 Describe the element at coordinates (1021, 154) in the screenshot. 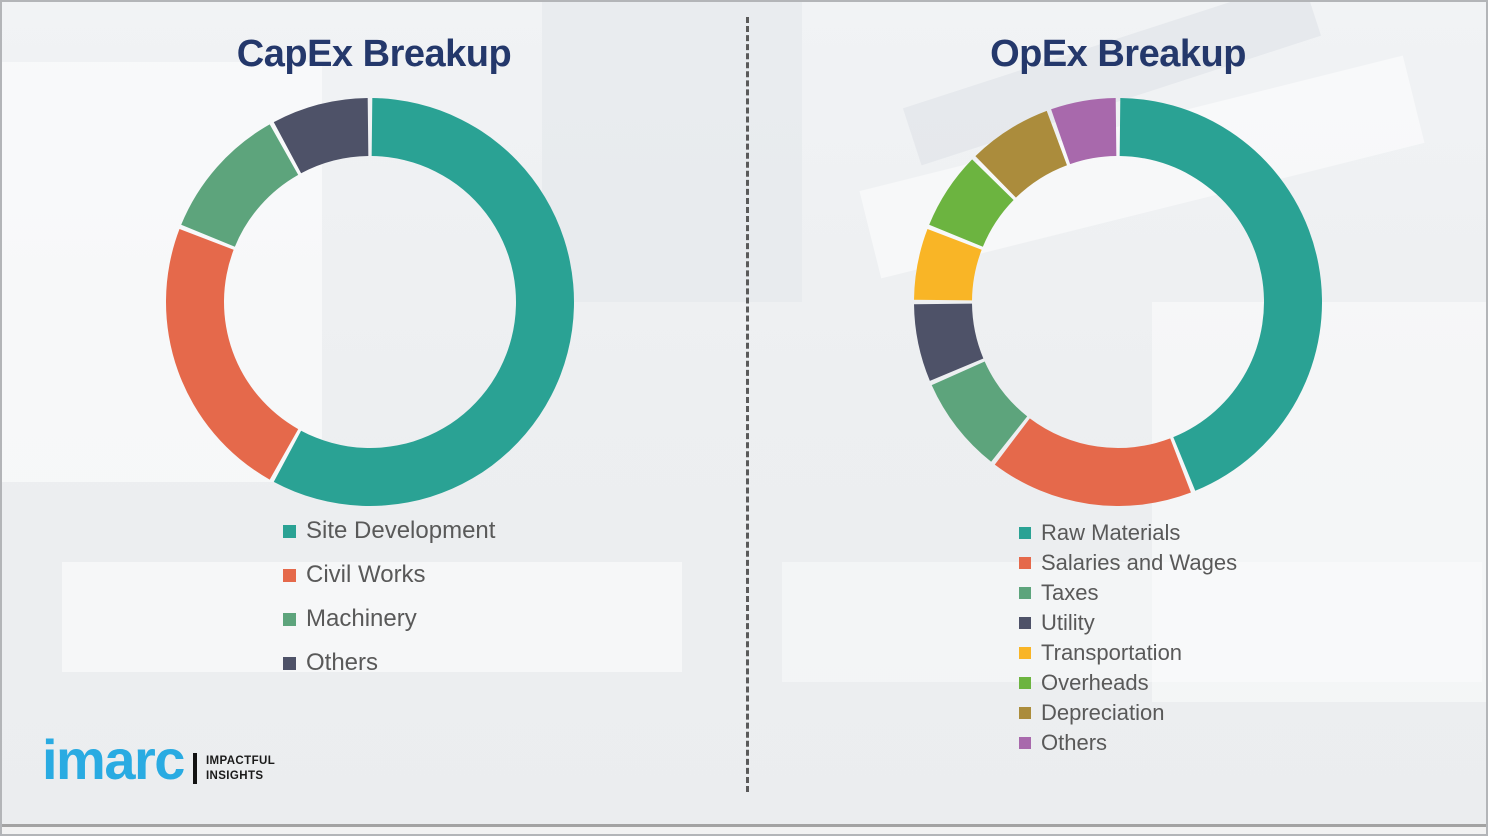

I see `donut-segment-depreciation` at that location.